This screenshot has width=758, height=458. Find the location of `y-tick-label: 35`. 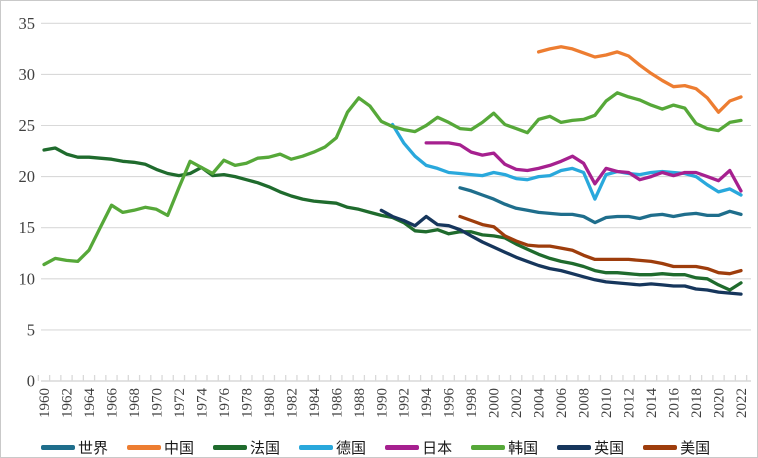

y-tick-label: 35 is located at coordinates (27, 23).